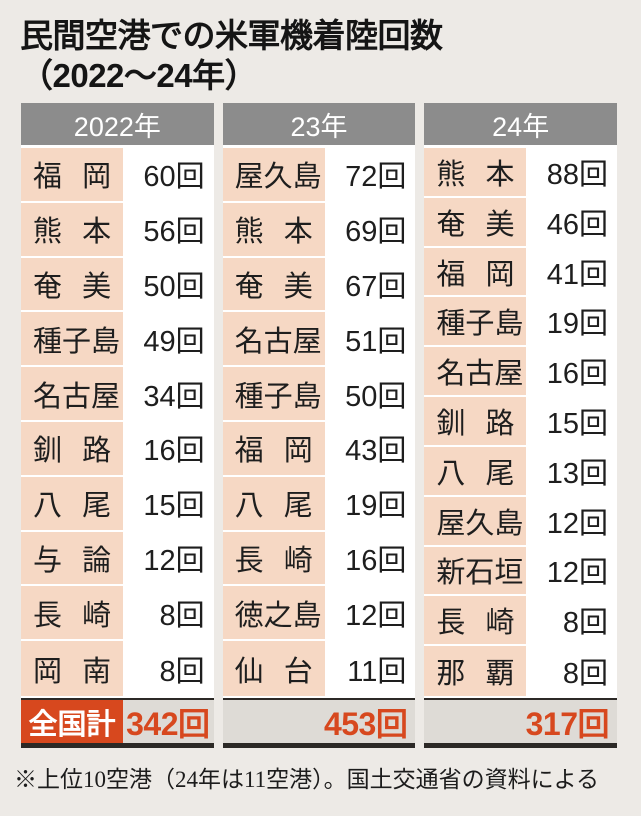  What do you see at coordinates (319, 126) in the screenshot?
I see `year-header-label: 23年` at bounding box center [319, 126].